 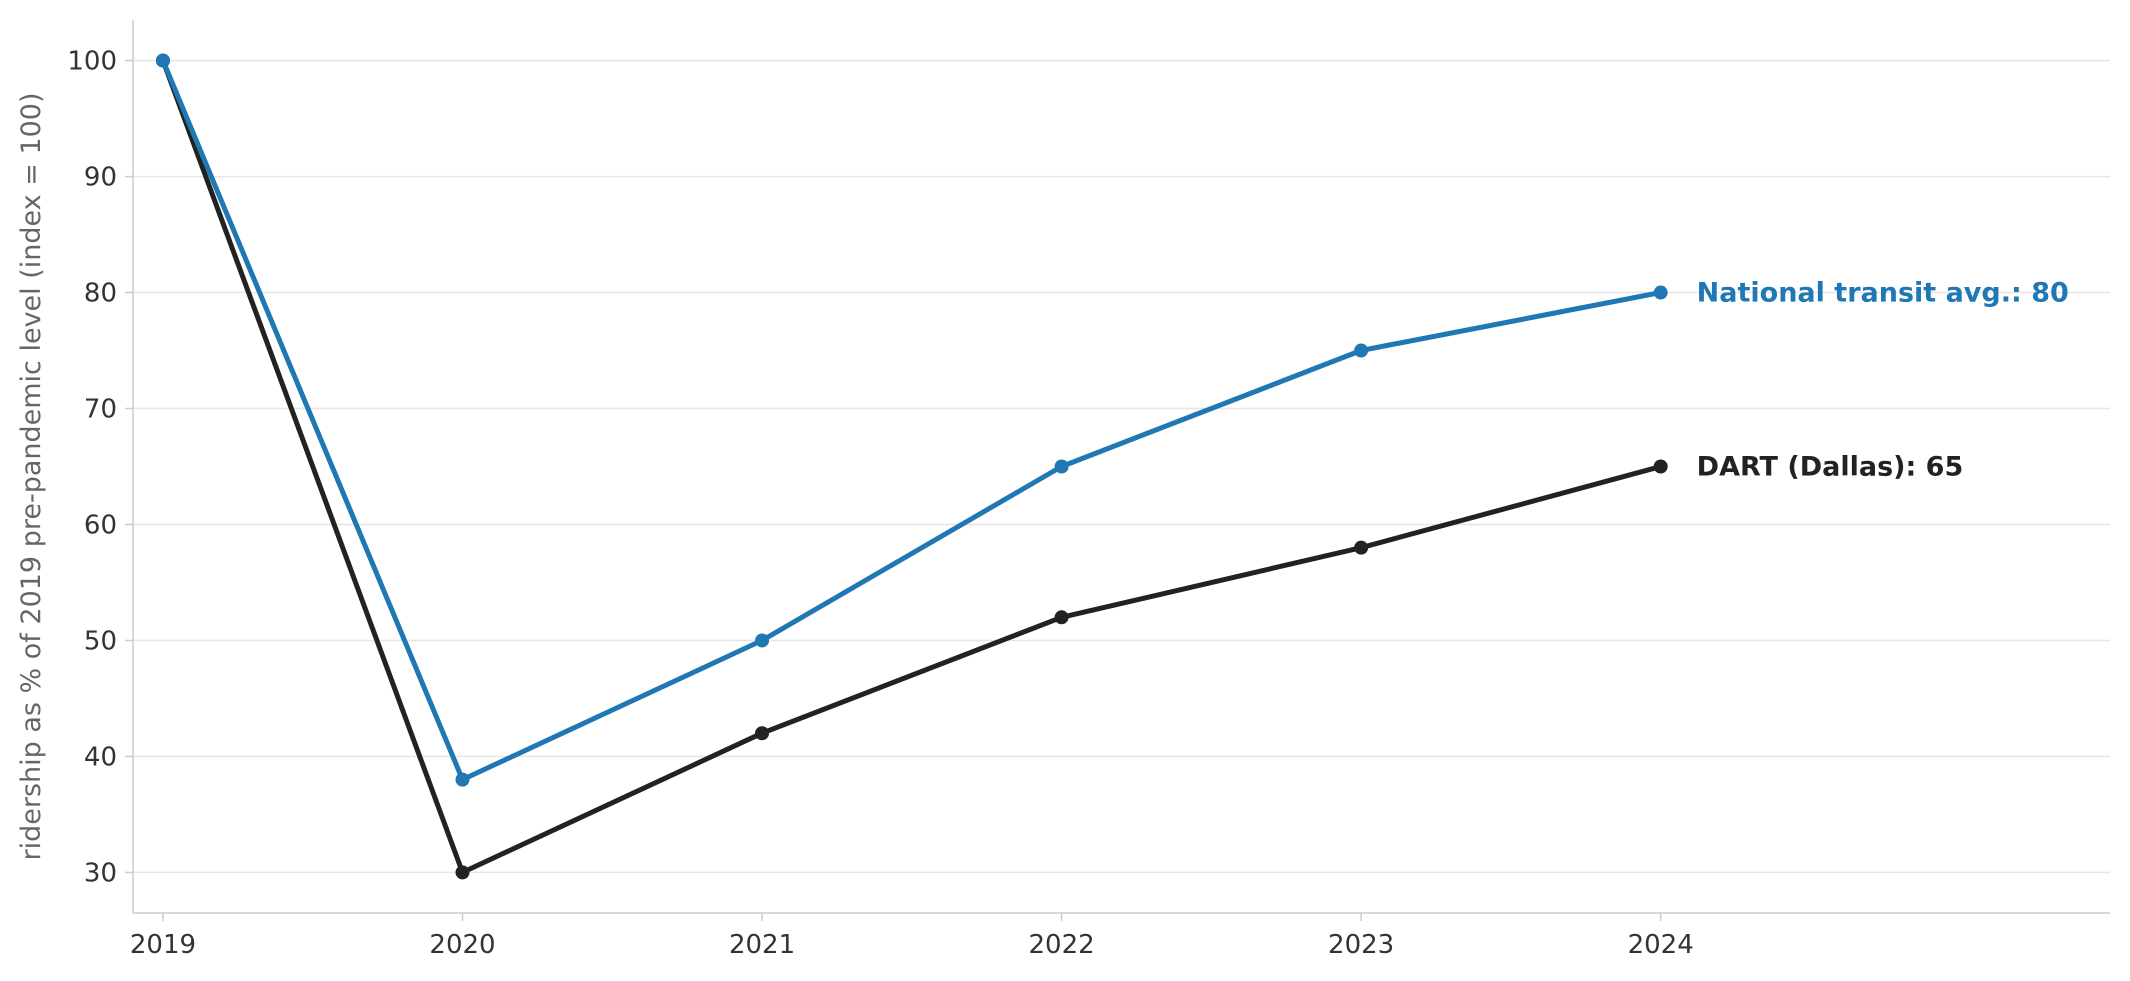 I want to click on x-tick-label-2021: 2021, so click(x=762, y=945).